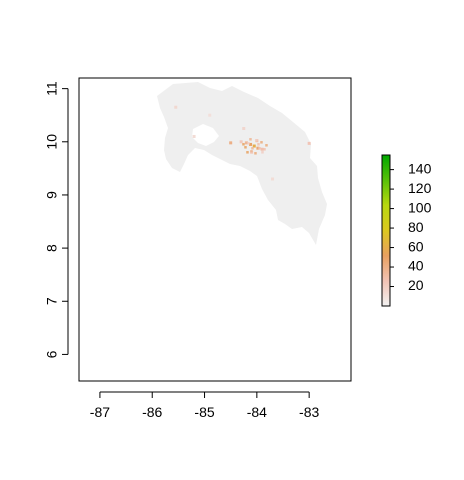 This screenshot has width=464, height=480. Describe the element at coordinates (52, 248) in the screenshot. I see `y-tick-label: 8` at that location.